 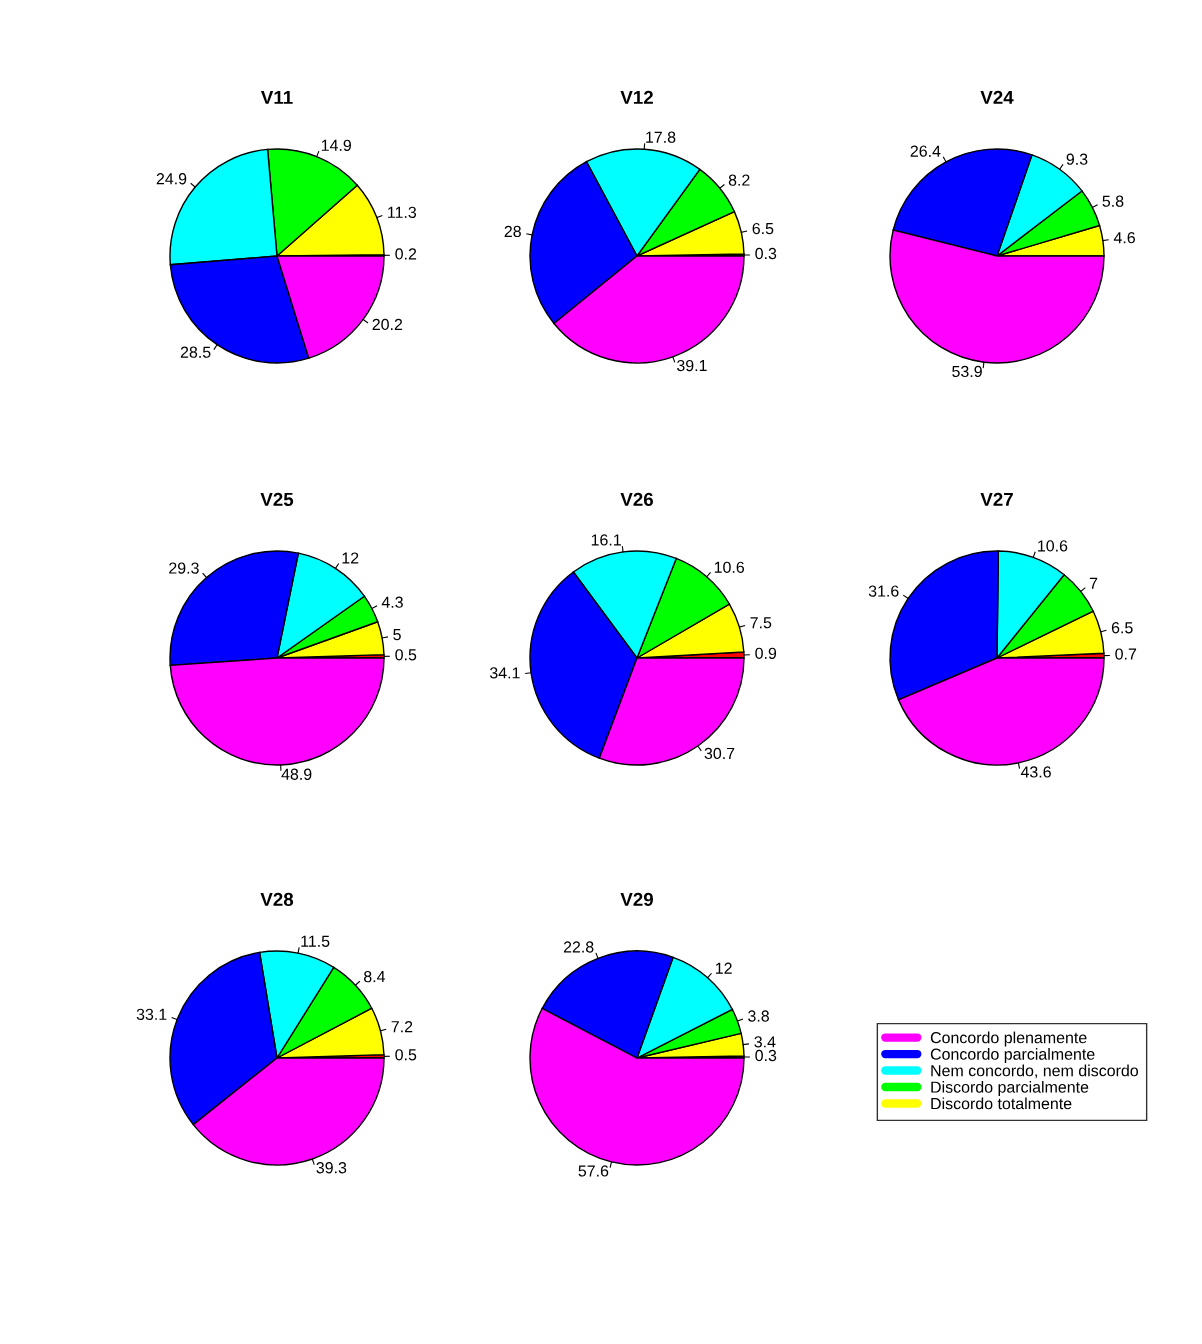 What do you see at coordinates (1035, 1071) in the screenshot?
I see `legend-label: Nem concordo, nem discordo` at bounding box center [1035, 1071].